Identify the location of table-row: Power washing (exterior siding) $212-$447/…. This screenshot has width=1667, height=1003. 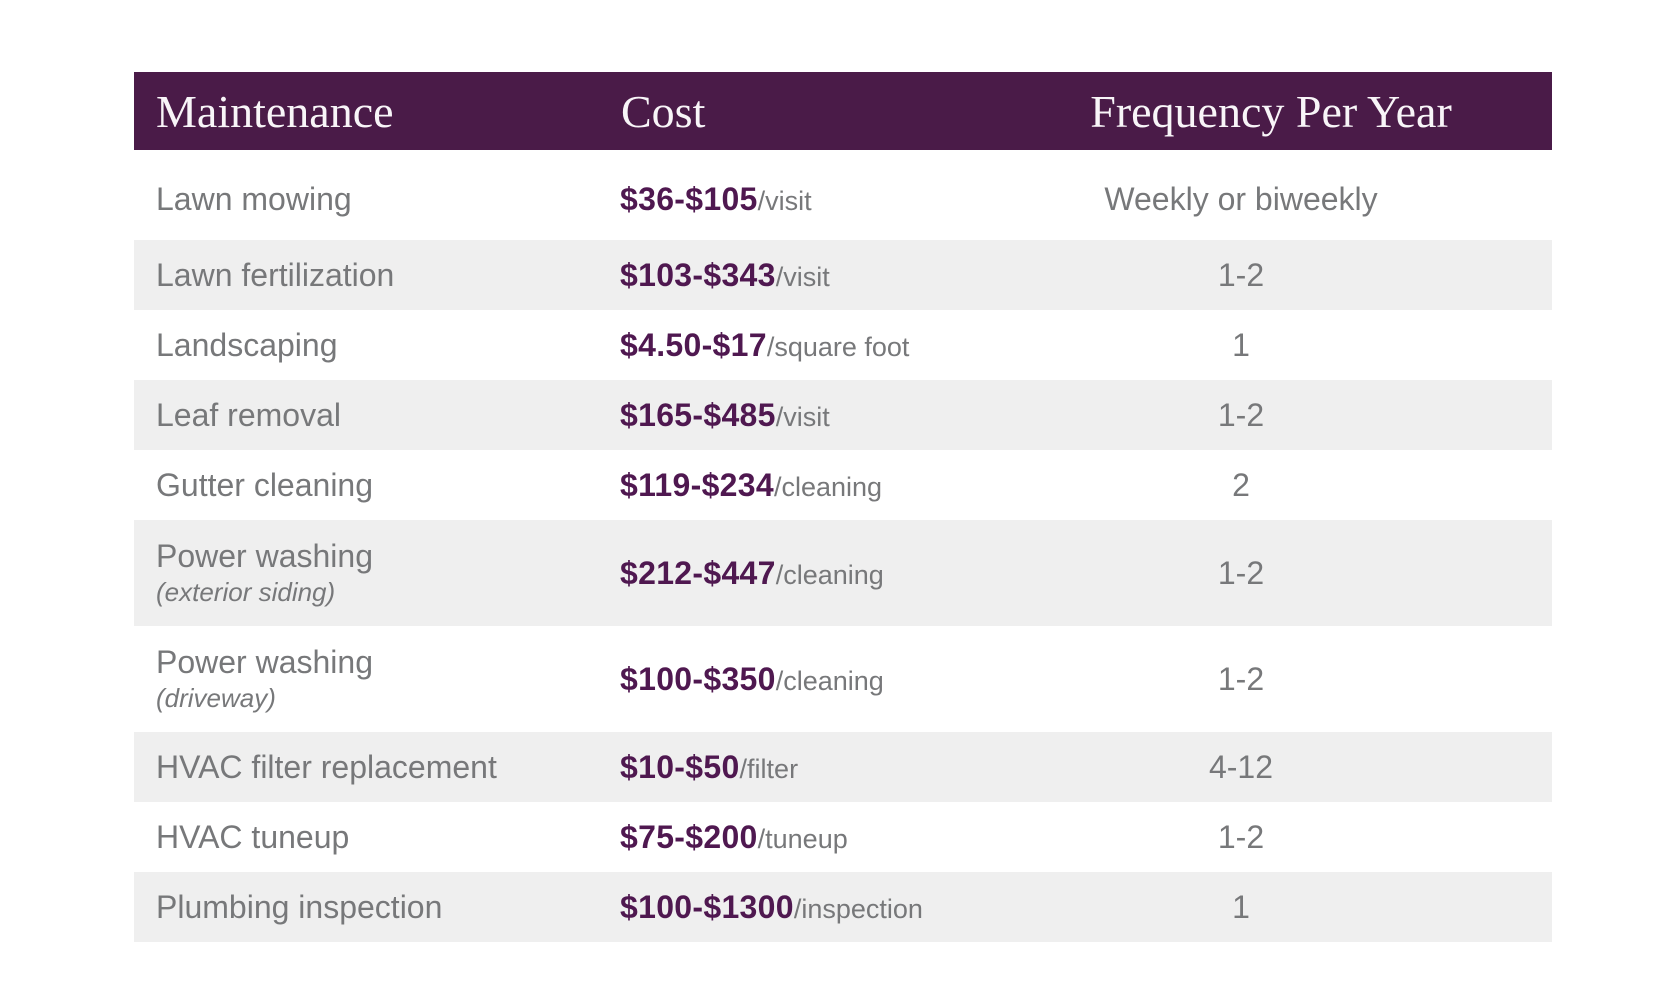
(843, 573).